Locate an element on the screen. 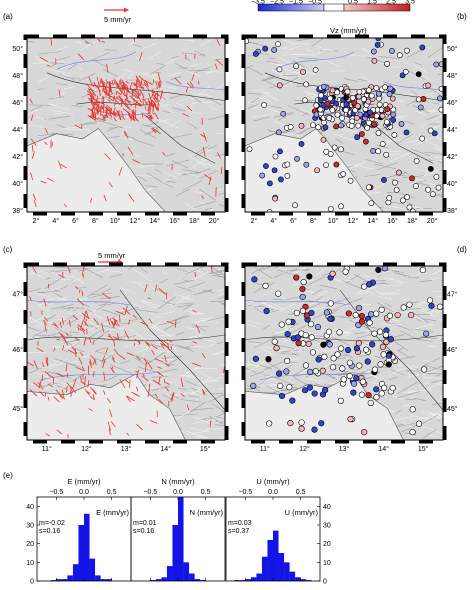  sea-area is located at coordinates (106, 406).